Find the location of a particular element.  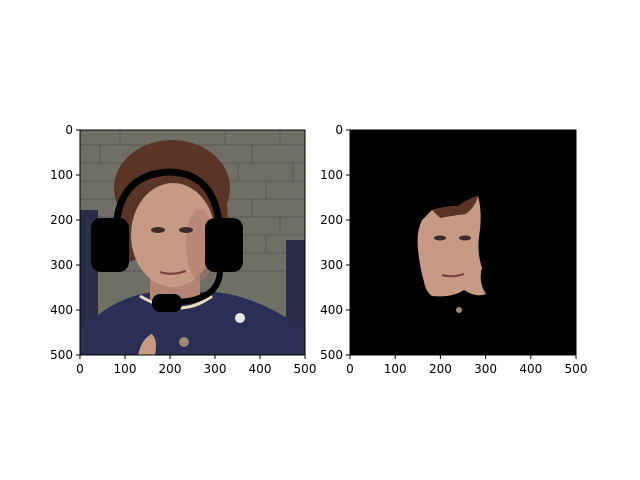

right-xtick-label: 300 is located at coordinates (485, 369).